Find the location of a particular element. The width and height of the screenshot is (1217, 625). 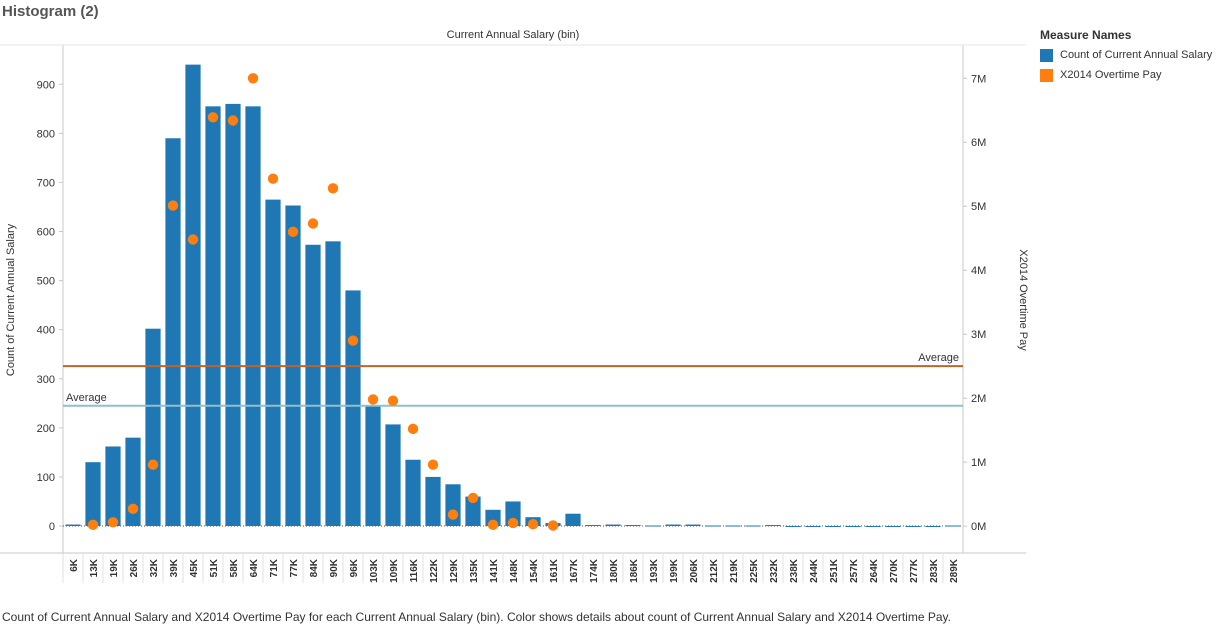

bar-199K is located at coordinates (673, 525).